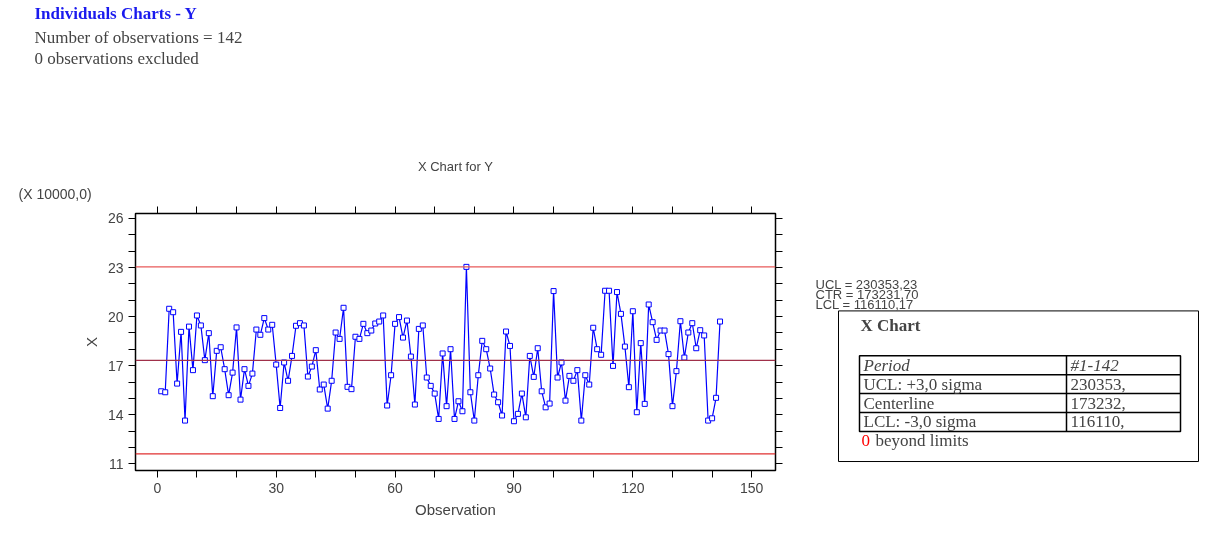 The height and width of the screenshot is (551, 1209). I want to click on text: Individuals Charts - Y, so click(115, 13).